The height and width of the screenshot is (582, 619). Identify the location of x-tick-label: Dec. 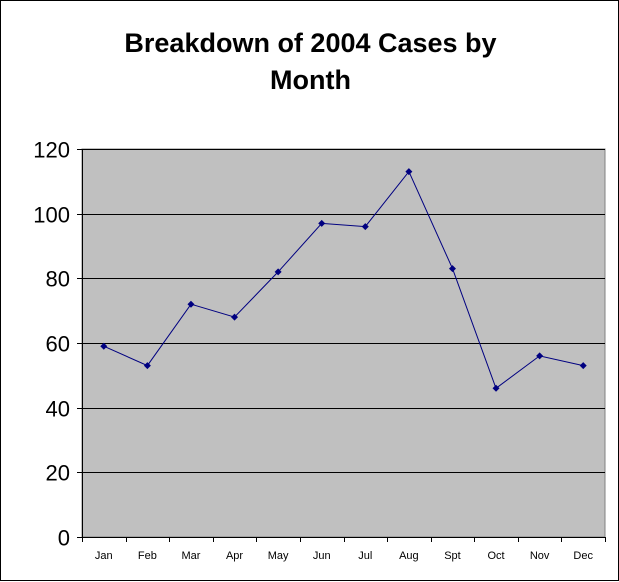
(583, 556).